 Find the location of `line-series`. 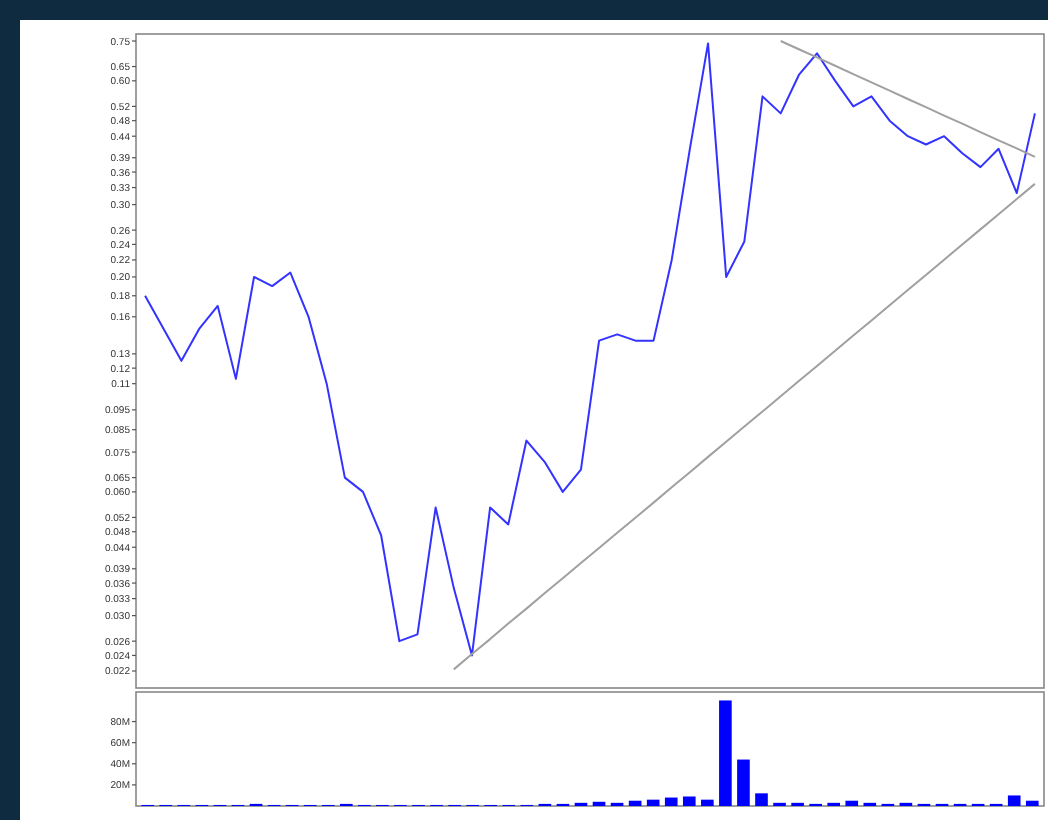

line-series is located at coordinates (907, 99).